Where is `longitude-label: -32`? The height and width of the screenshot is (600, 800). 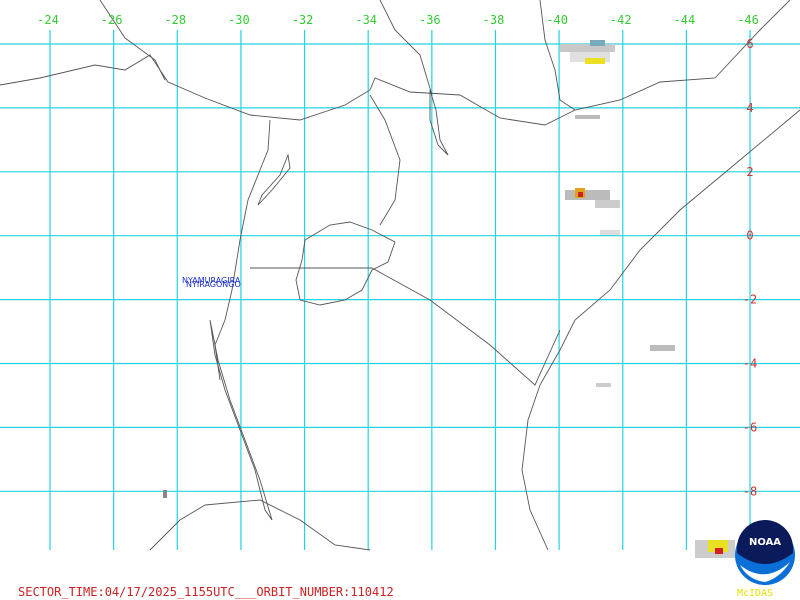 longitude-label: -32 is located at coordinates (303, 20).